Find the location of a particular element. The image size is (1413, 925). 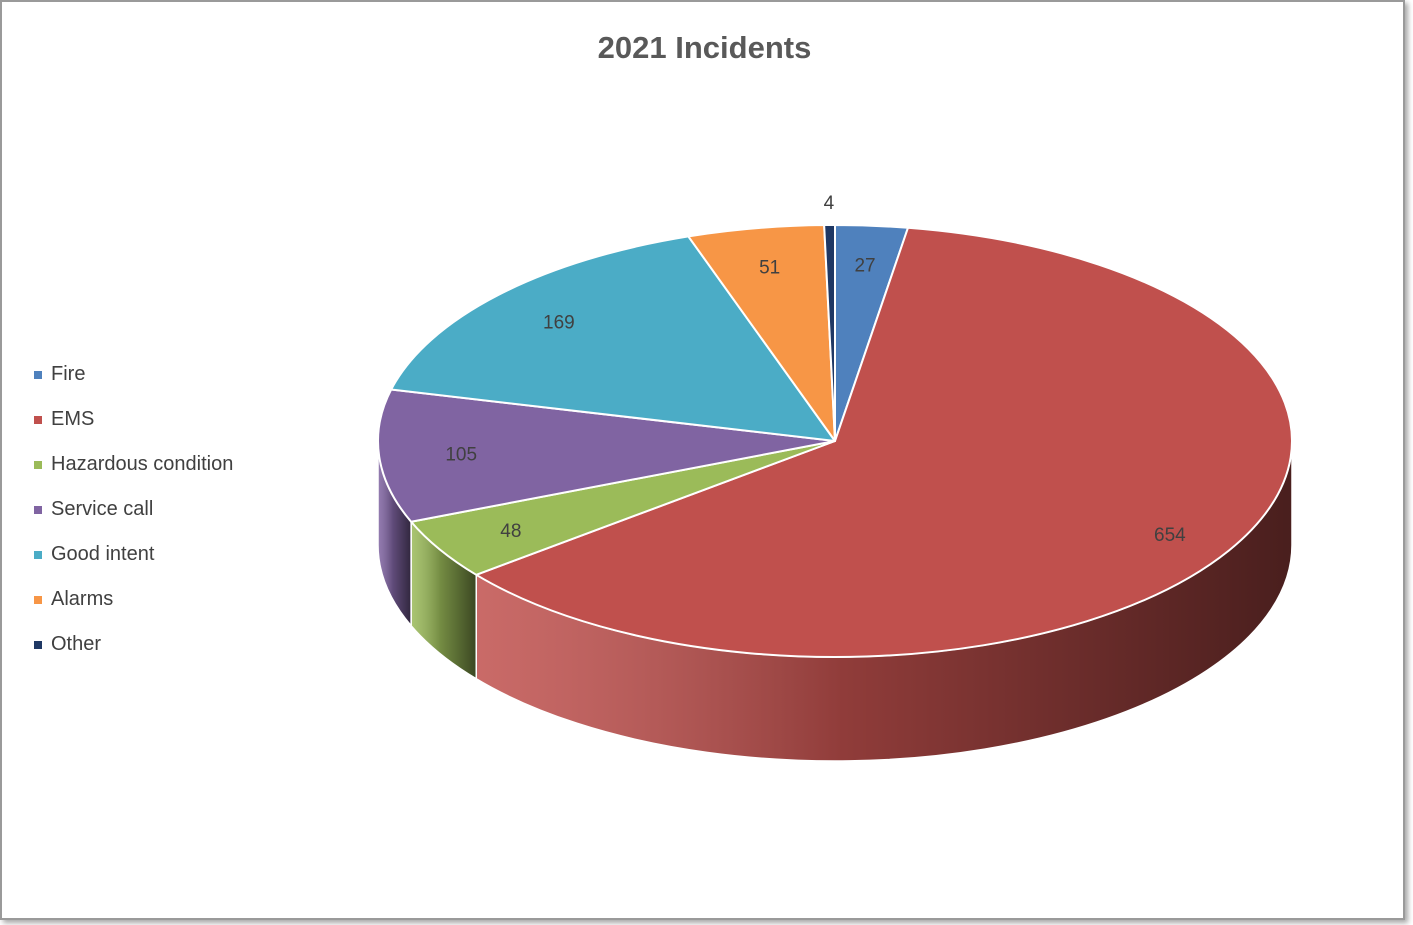

legend-item-hazardous-condition: Hazardous condition is located at coordinates (133, 464).